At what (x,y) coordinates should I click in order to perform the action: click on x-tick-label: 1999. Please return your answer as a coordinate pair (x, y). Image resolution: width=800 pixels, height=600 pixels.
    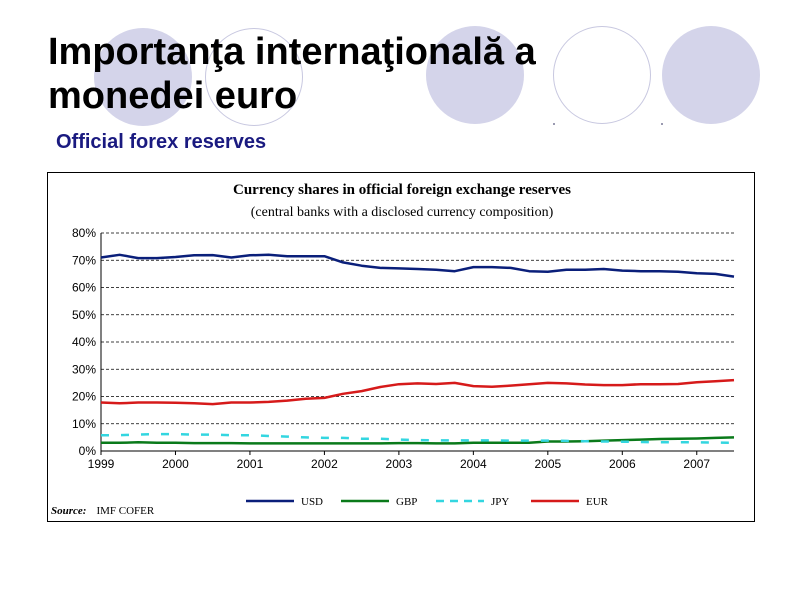
    Looking at the image, I should click on (101, 464).